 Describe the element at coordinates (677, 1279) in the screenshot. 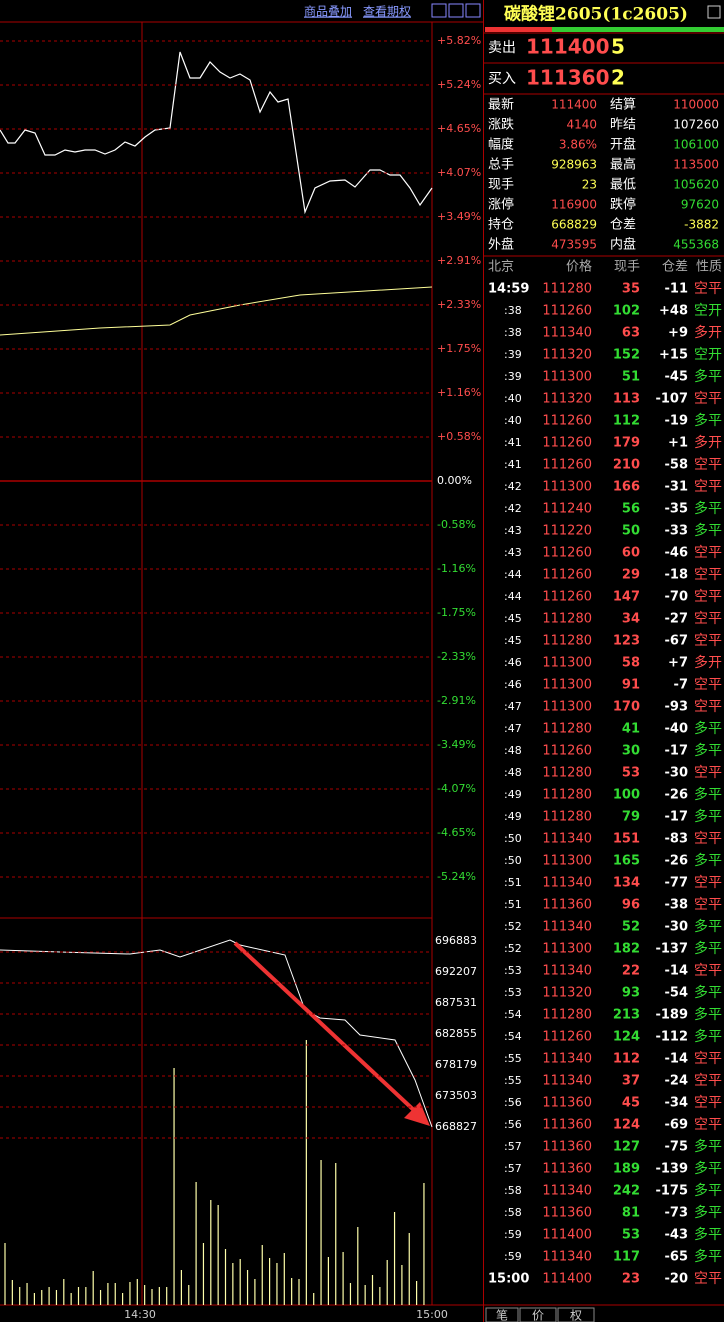

I see `trade-oi-change: -20` at that location.